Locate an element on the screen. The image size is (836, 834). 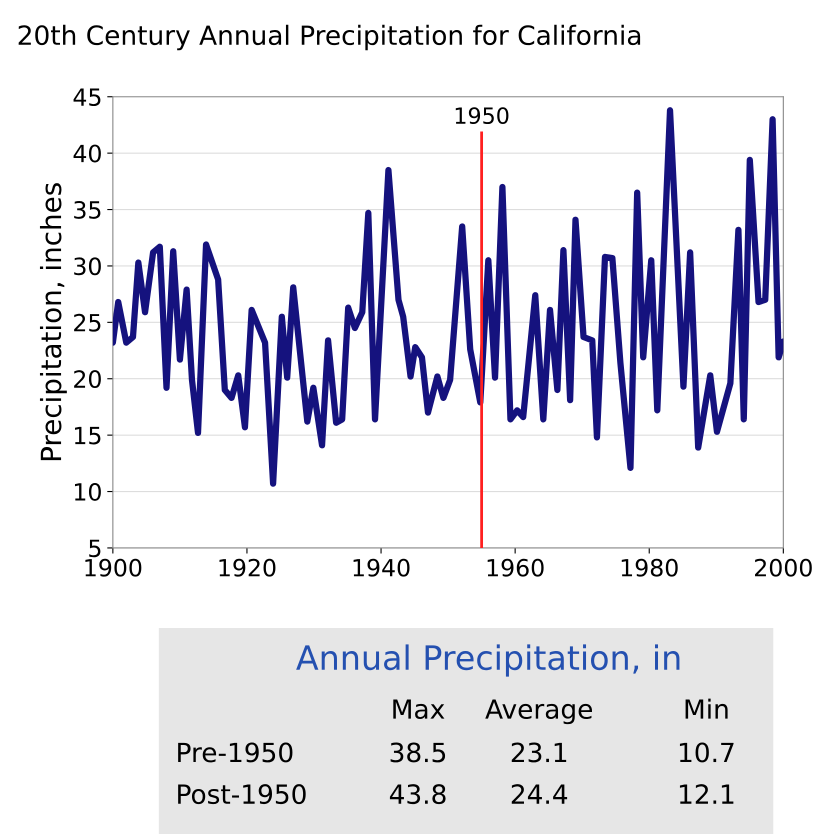
annotation: 1950 is located at coordinates (482, 115).